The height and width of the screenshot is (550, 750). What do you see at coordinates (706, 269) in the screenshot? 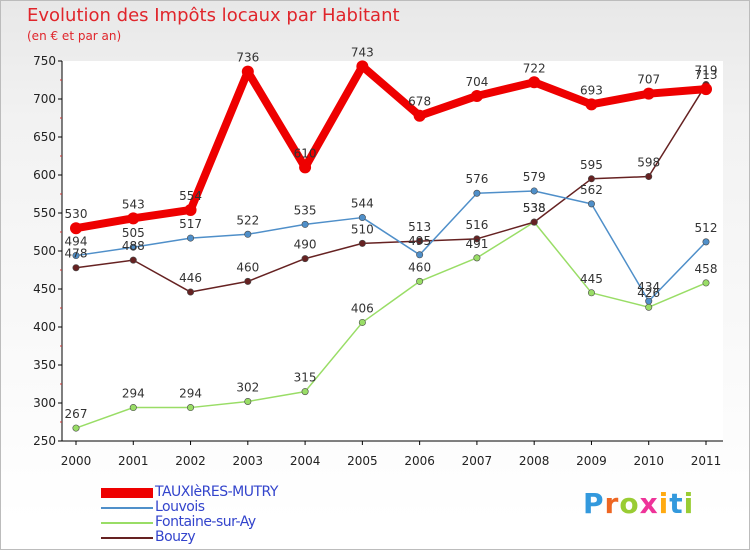
I see `data-label-fontaine-sur-ay: 458` at bounding box center [706, 269].